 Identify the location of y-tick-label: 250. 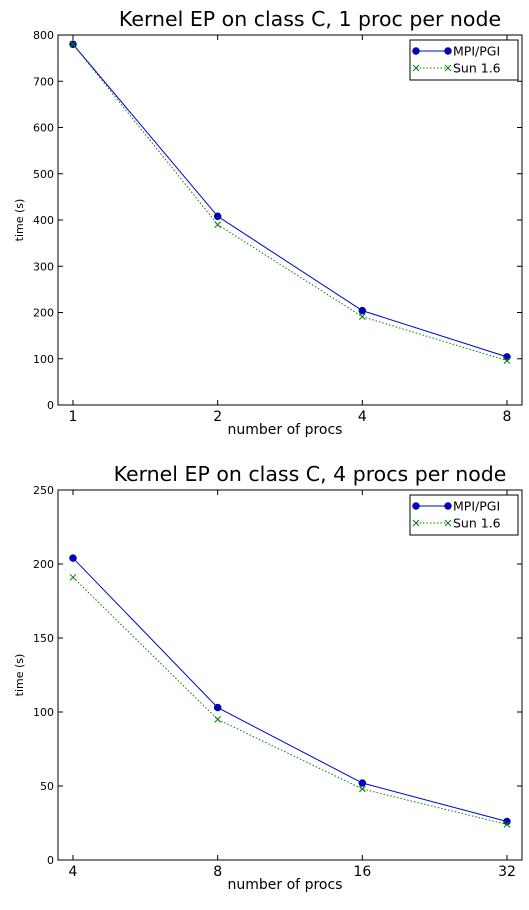
(43, 490).